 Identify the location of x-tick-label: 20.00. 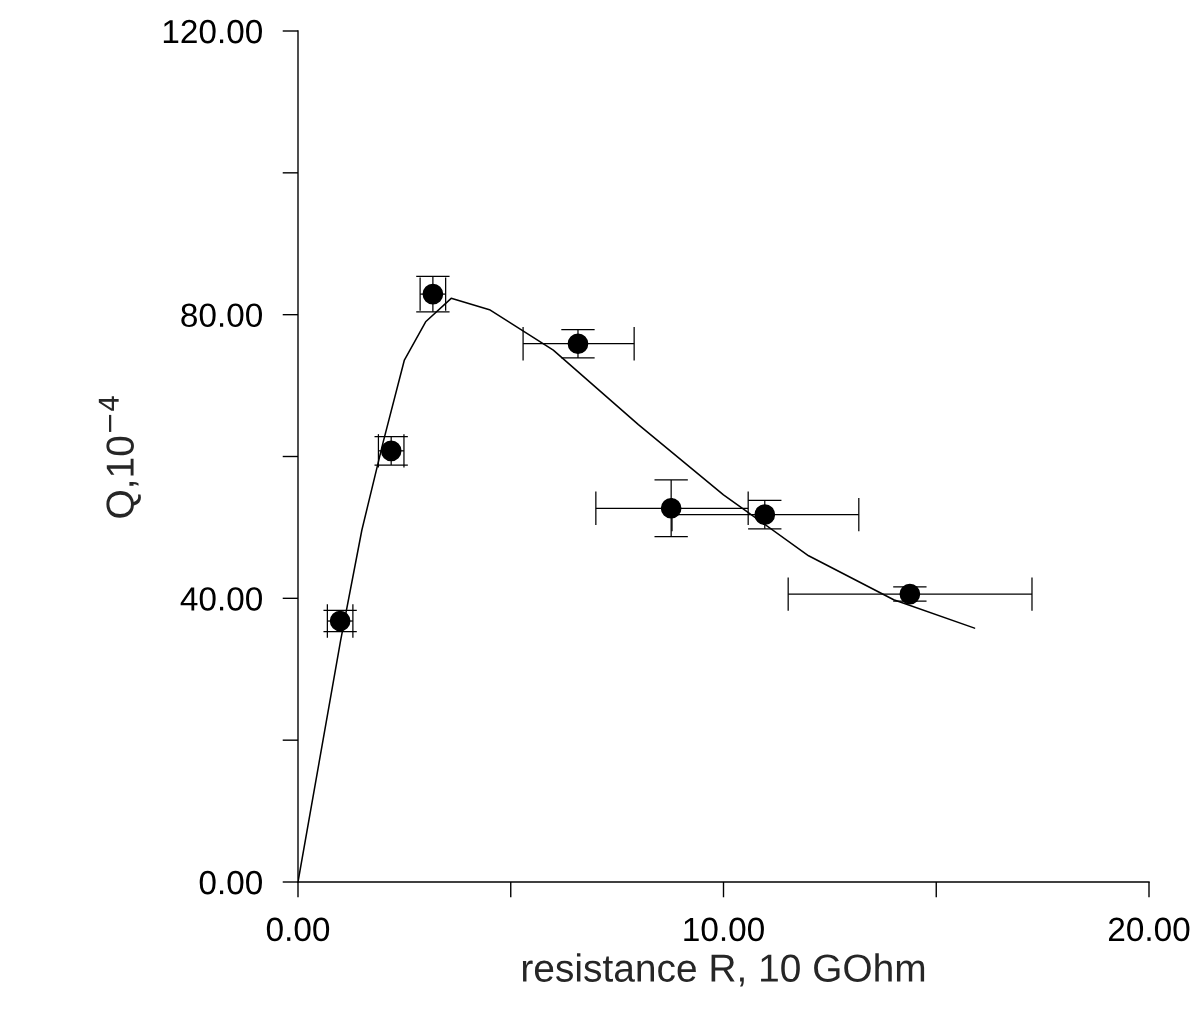
(1149, 929).